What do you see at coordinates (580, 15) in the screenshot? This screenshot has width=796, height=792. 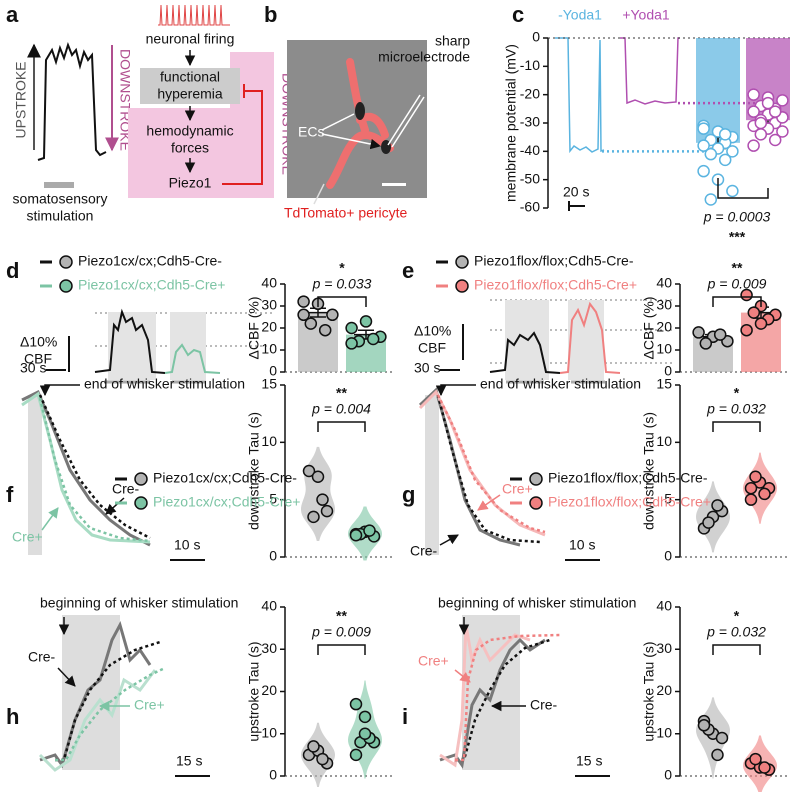 I see `legend-label: -Yoda1` at bounding box center [580, 15].